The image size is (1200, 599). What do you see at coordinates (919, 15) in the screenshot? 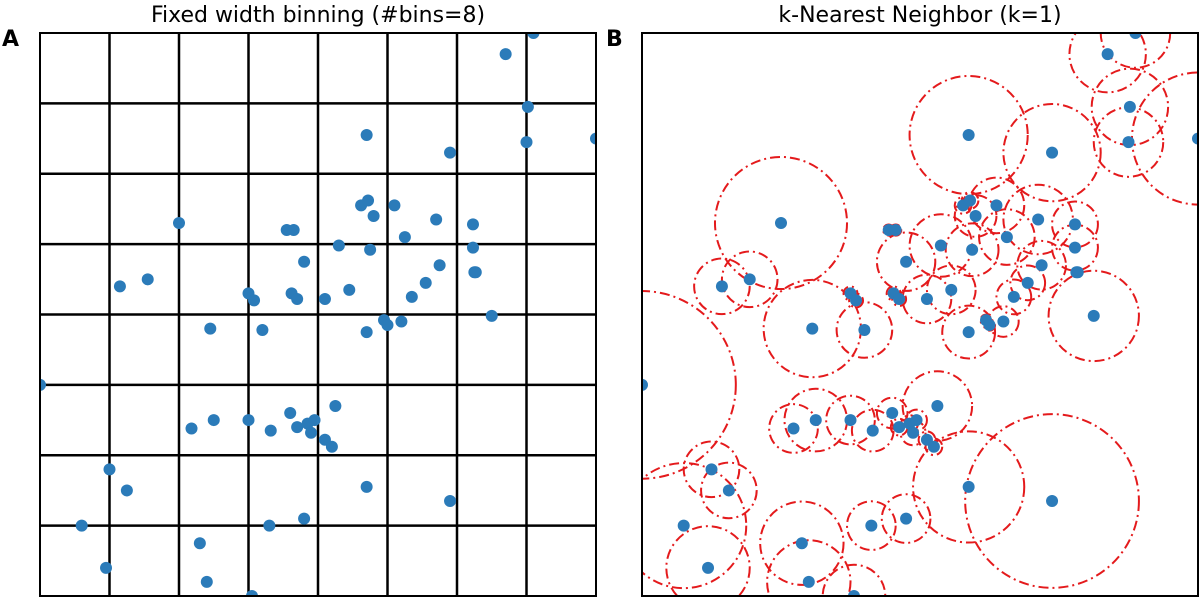
I see `panel-b-title: k-Nearest Neighbor (k=1)` at bounding box center [919, 15].